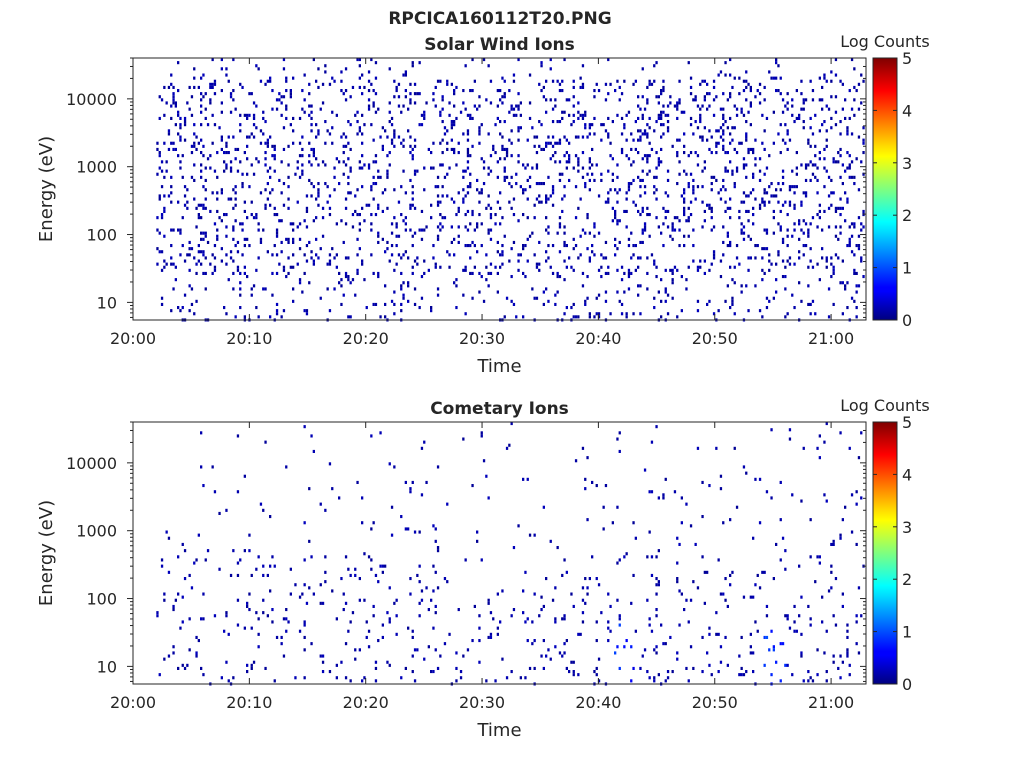 The width and height of the screenshot is (1024, 772). I want to click on y-tick-label: 10000, so click(91, 463).